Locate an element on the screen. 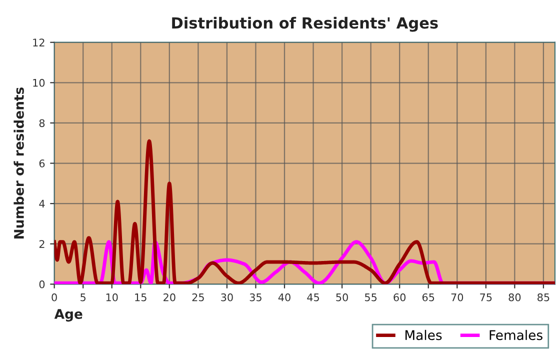  x-tick-label: 0 is located at coordinates (54, 297).